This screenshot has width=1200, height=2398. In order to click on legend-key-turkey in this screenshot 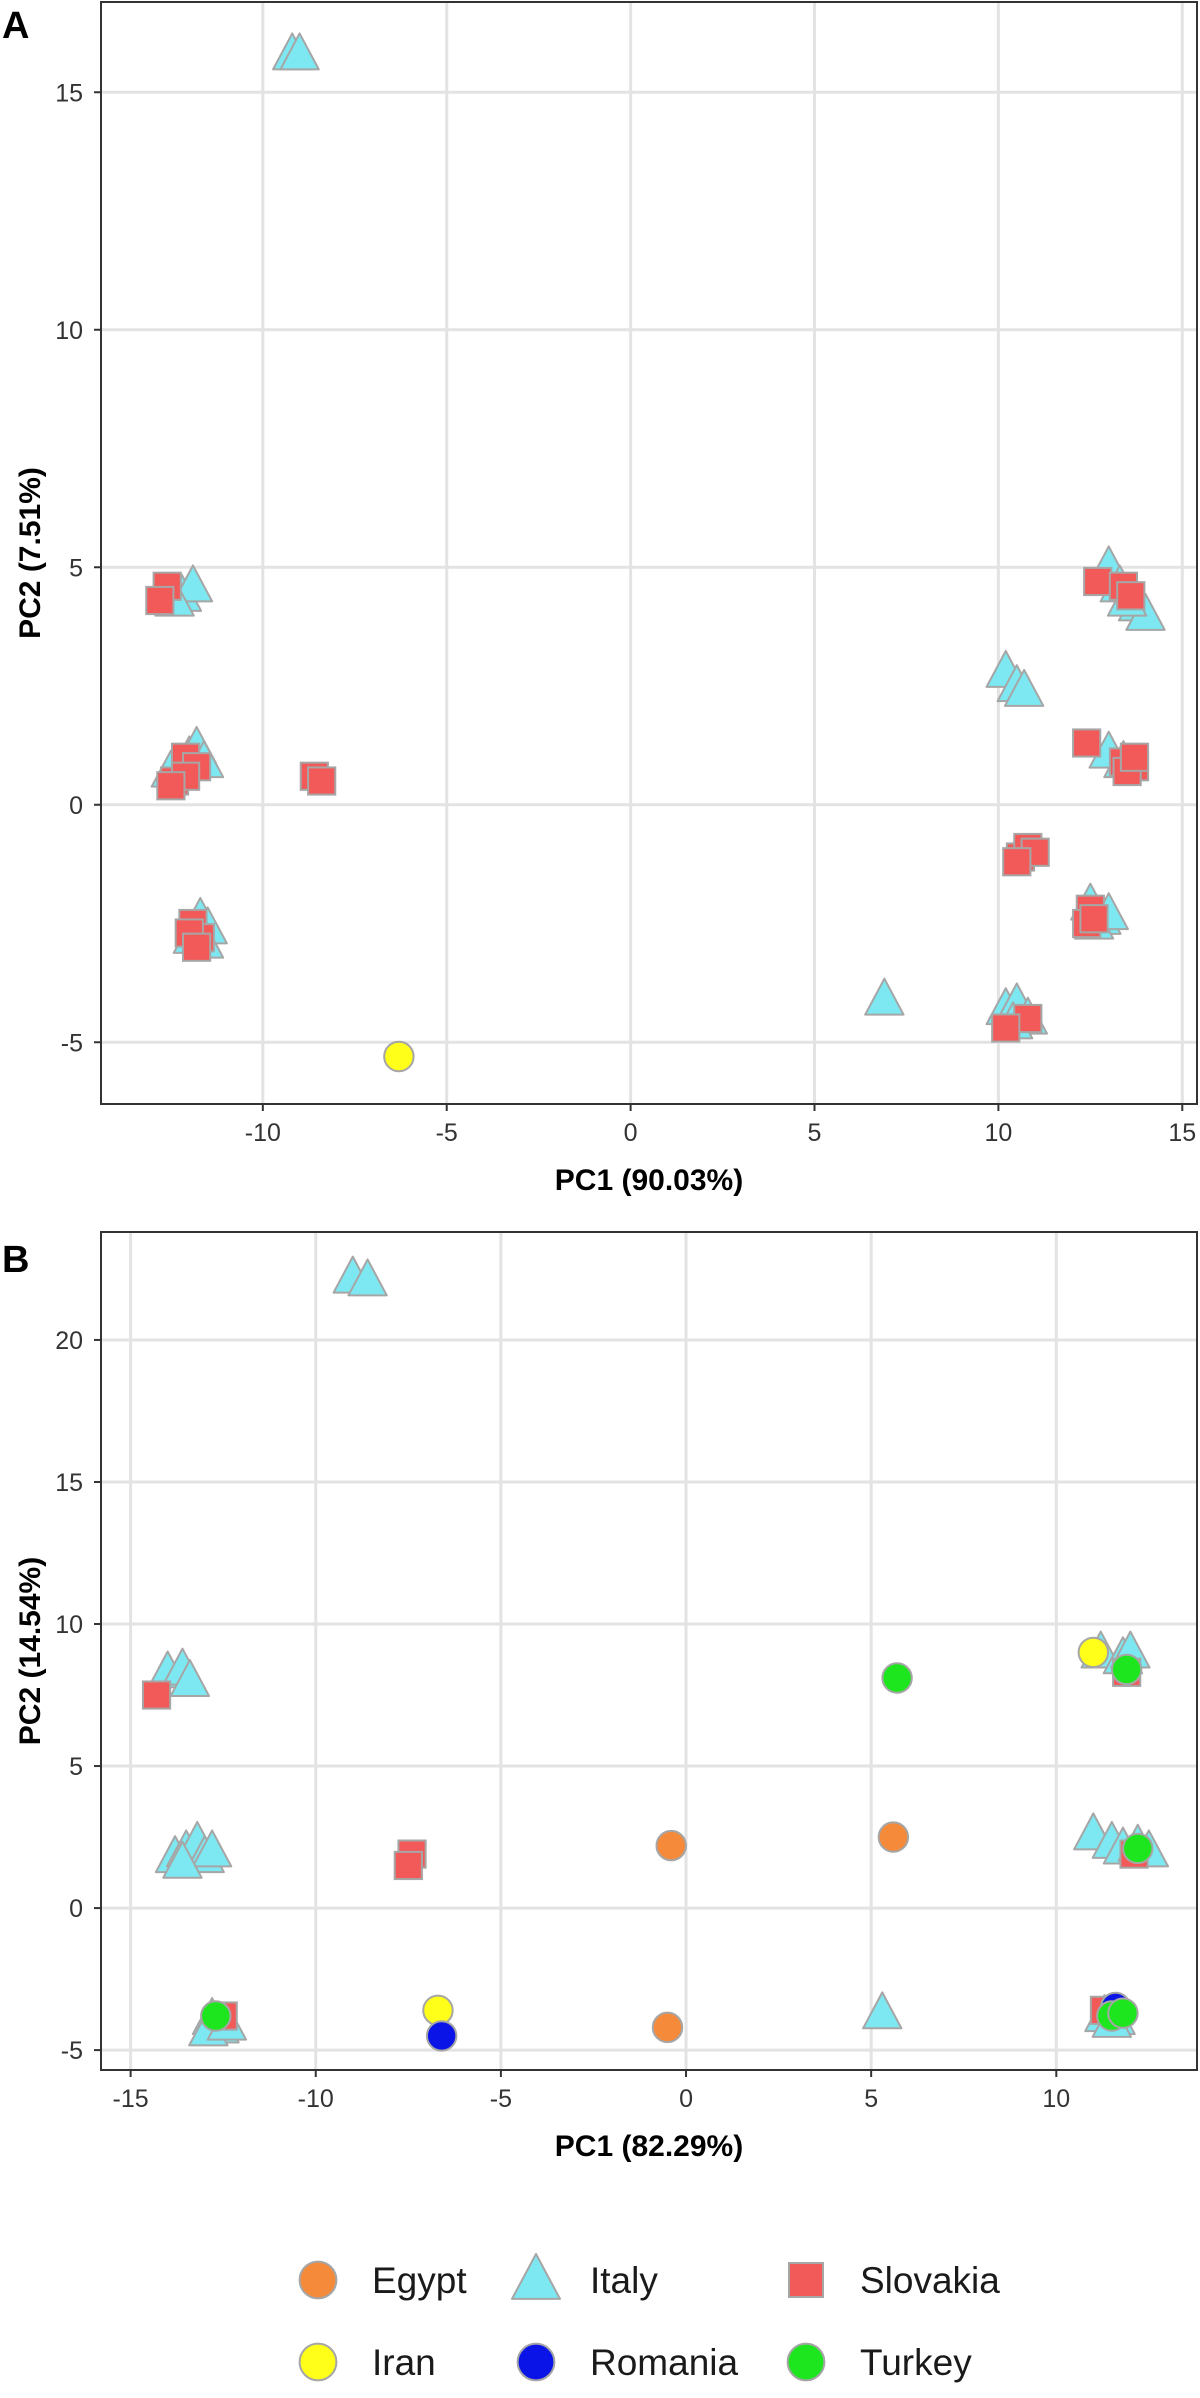, I will do `click(806, 2362)`.